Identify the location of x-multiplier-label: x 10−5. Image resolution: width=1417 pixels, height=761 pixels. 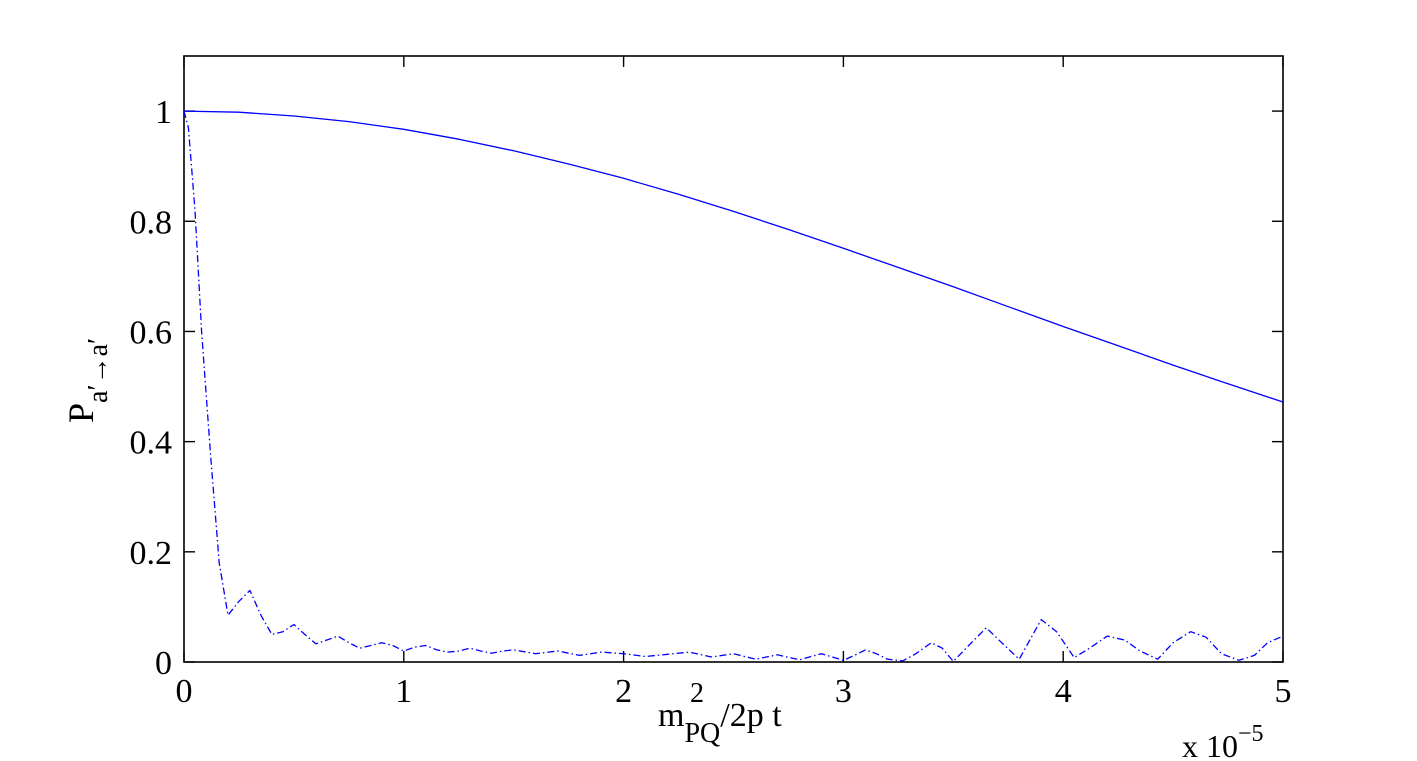
(1223, 741).